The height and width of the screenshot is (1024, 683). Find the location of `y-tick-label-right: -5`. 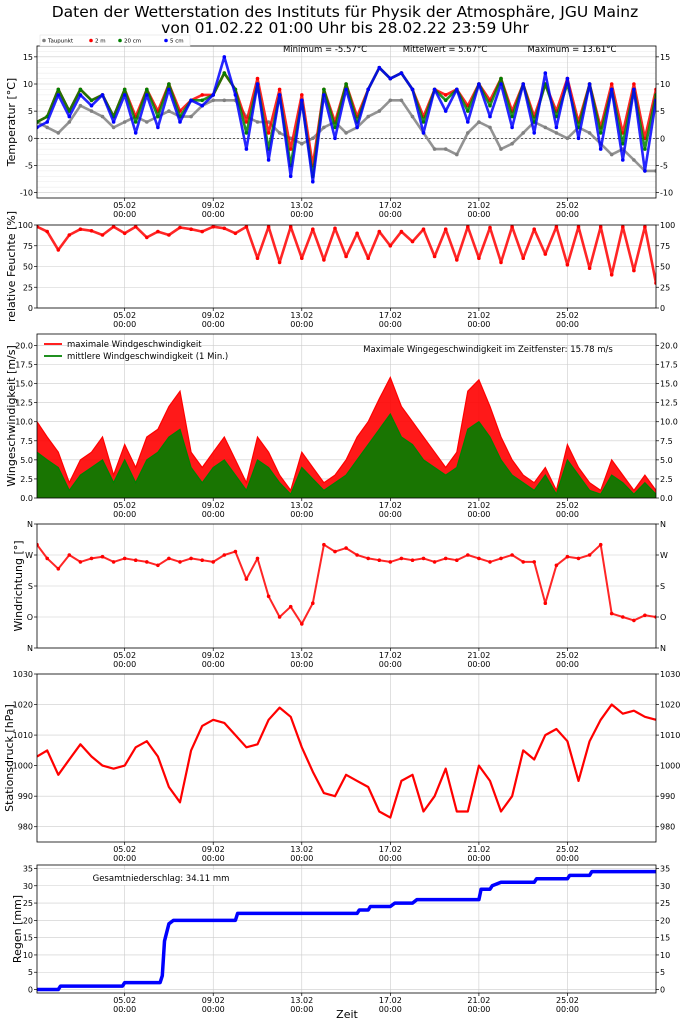

y-tick-label-right: -5 is located at coordinates (664, 165).